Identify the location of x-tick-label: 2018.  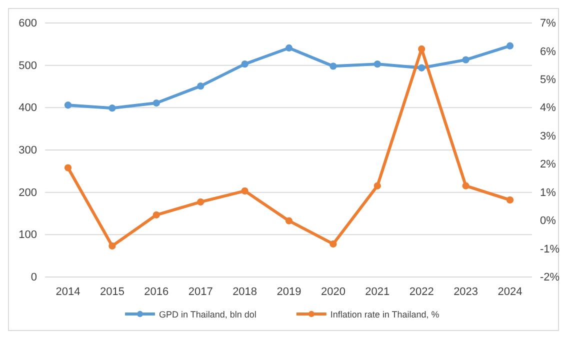
(245, 292).